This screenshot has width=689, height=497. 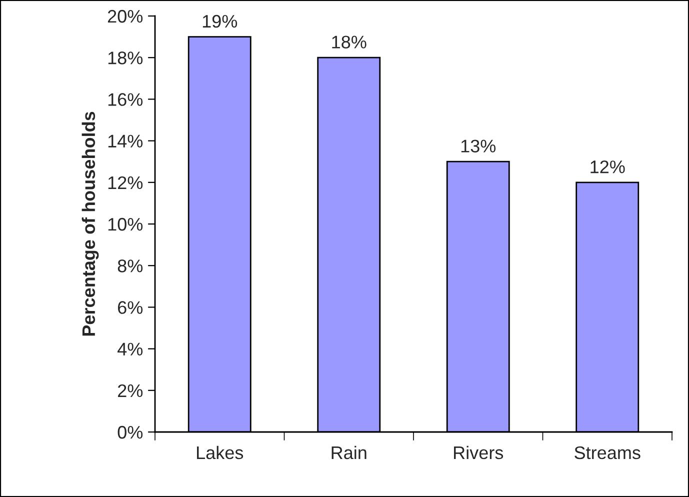 What do you see at coordinates (125, 99) in the screenshot?
I see `y-tick-label: 16%` at bounding box center [125, 99].